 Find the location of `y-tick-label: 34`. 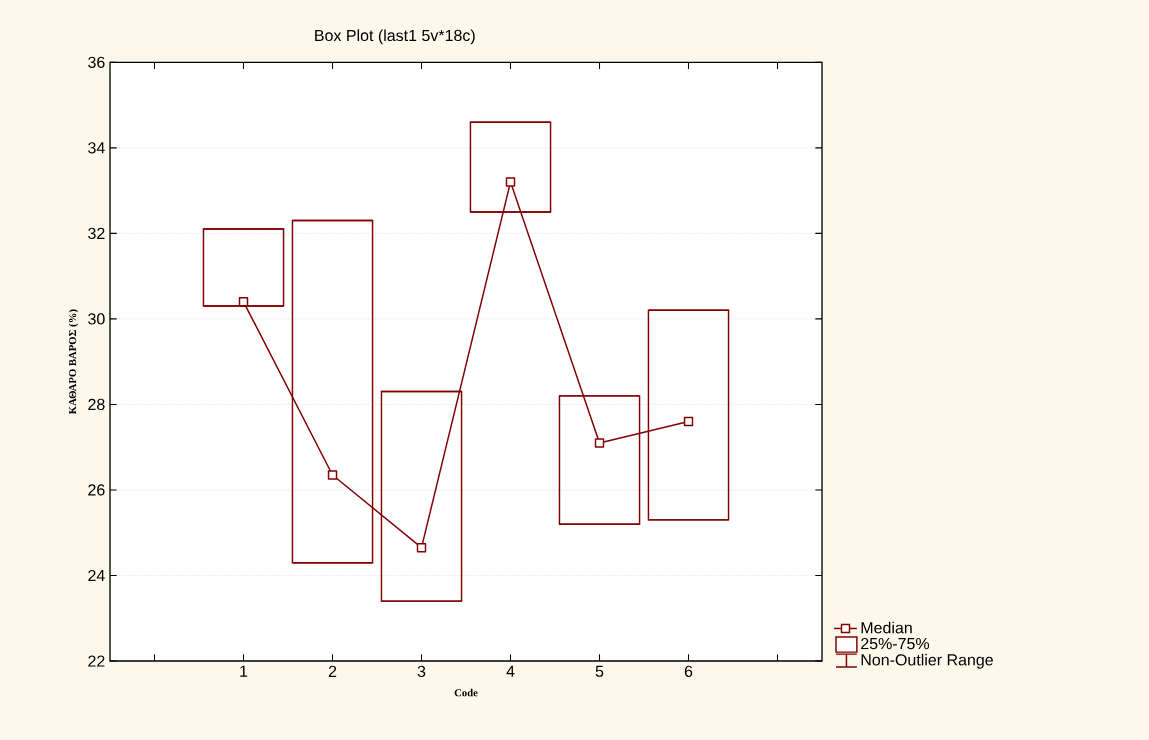

y-tick-label: 34 is located at coordinates (96, 148).